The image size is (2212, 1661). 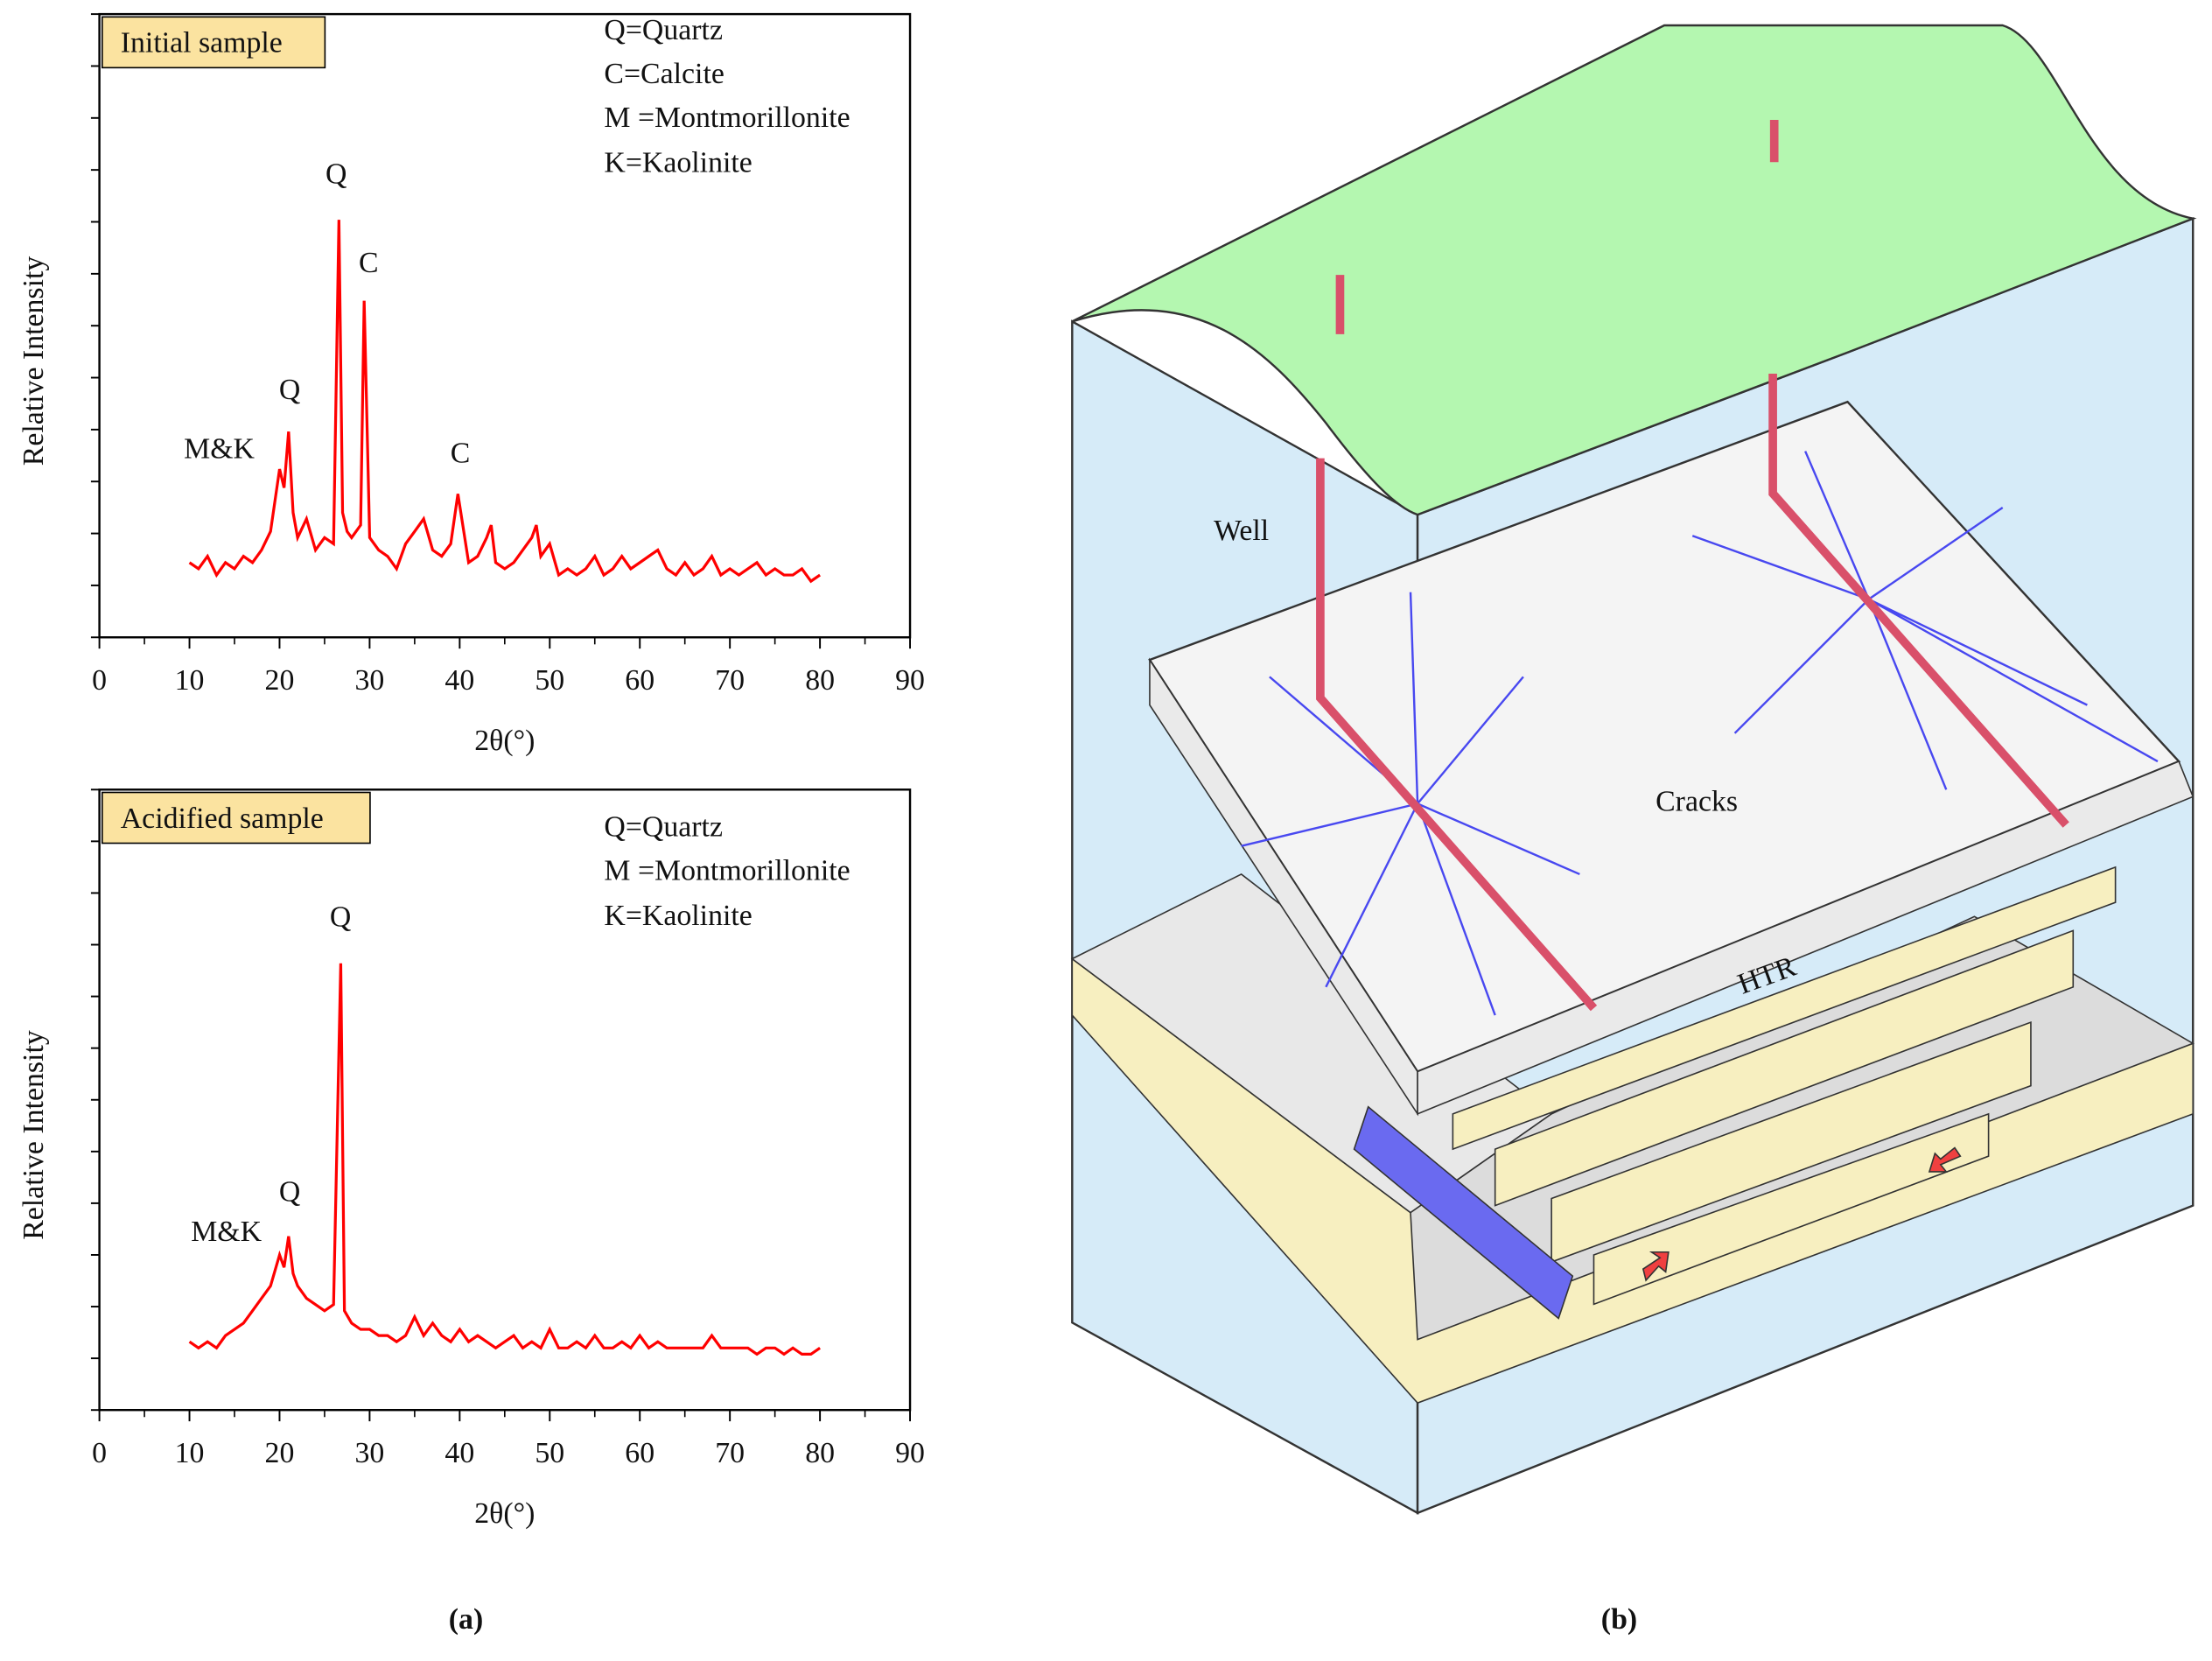 What do you see at coordinates (202, 43) in the screenshot?
I see `sample-label: Initial sample` at bounding box center [202, 43].